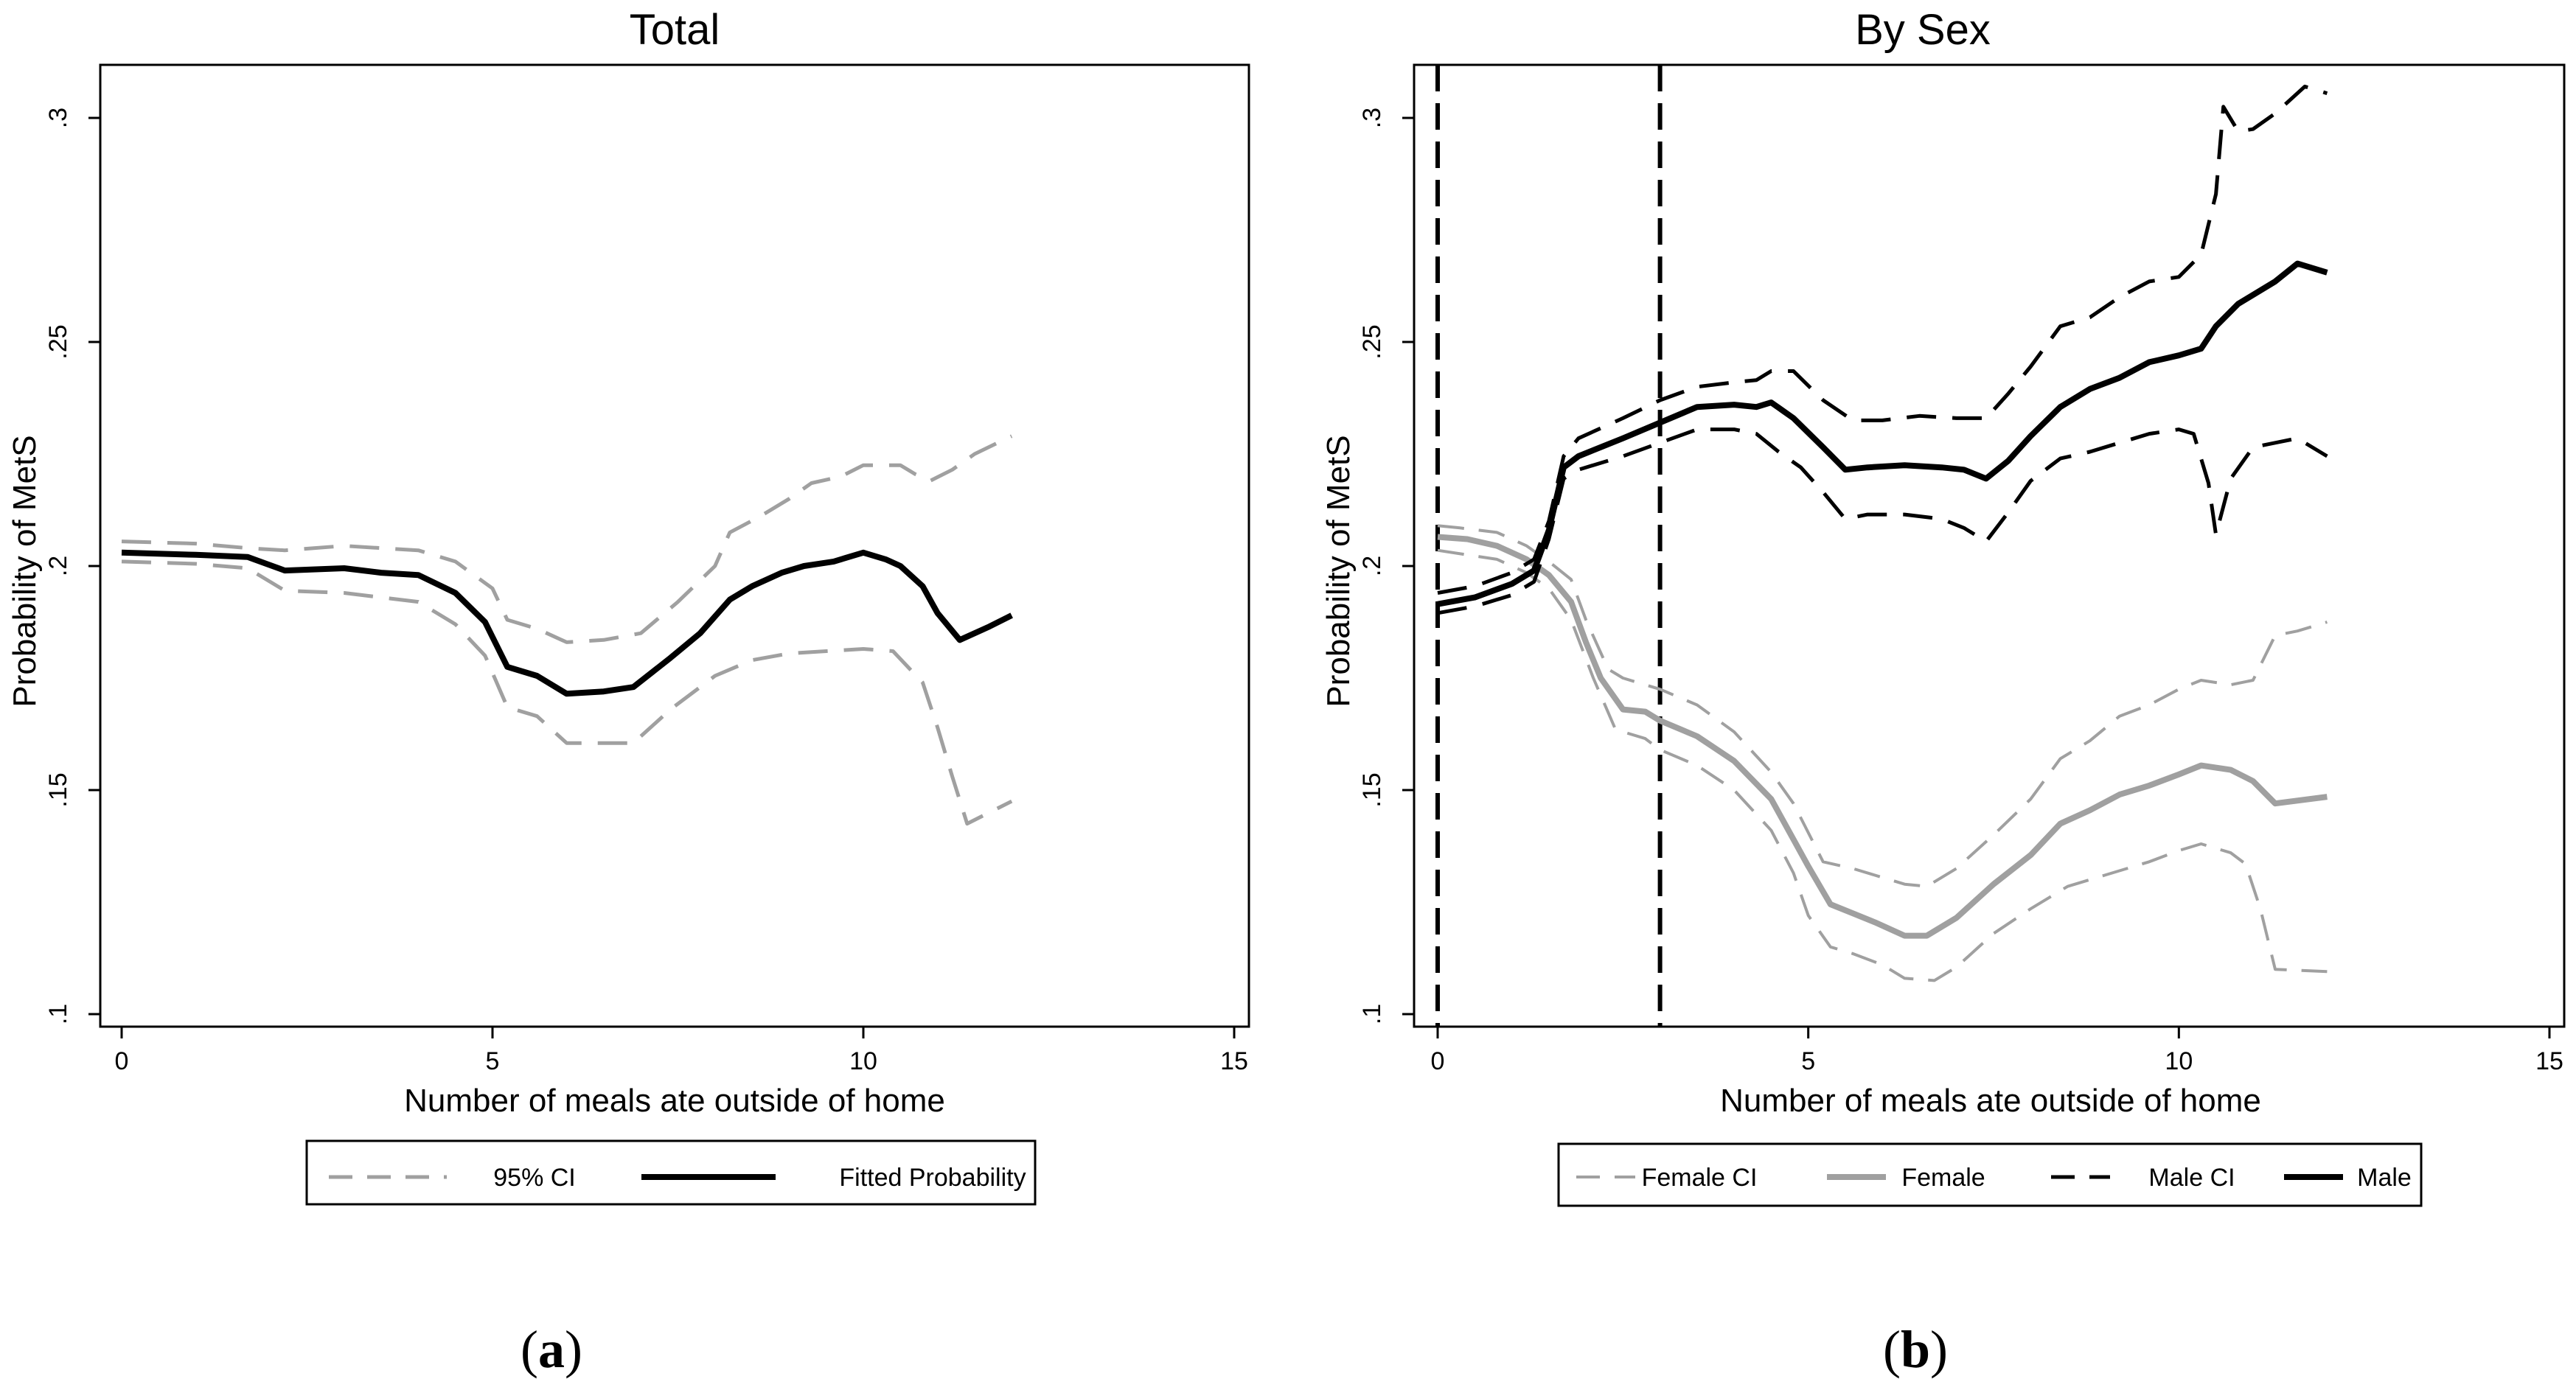  I want to click on series-group, so click(567, 630).